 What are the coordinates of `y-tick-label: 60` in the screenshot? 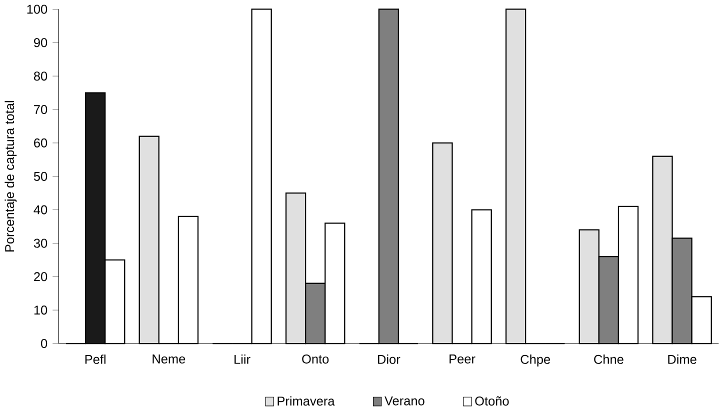 It's located at (41, 143).